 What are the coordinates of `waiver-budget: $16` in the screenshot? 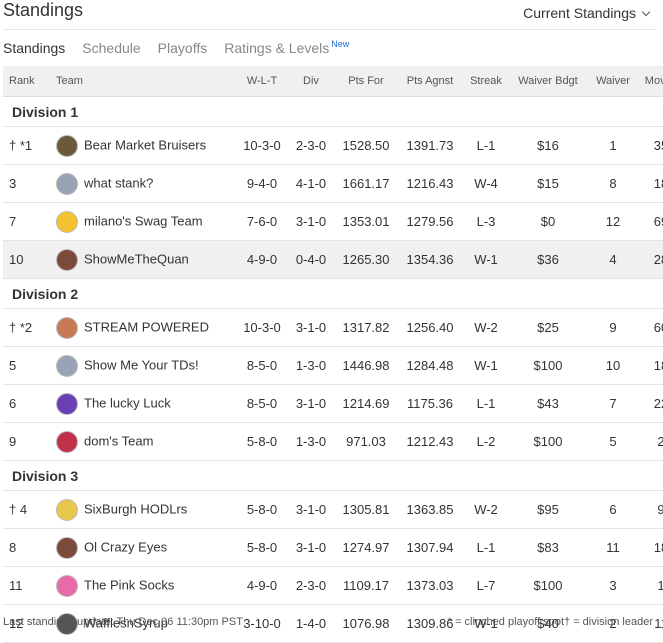 It's located at (548, 145).